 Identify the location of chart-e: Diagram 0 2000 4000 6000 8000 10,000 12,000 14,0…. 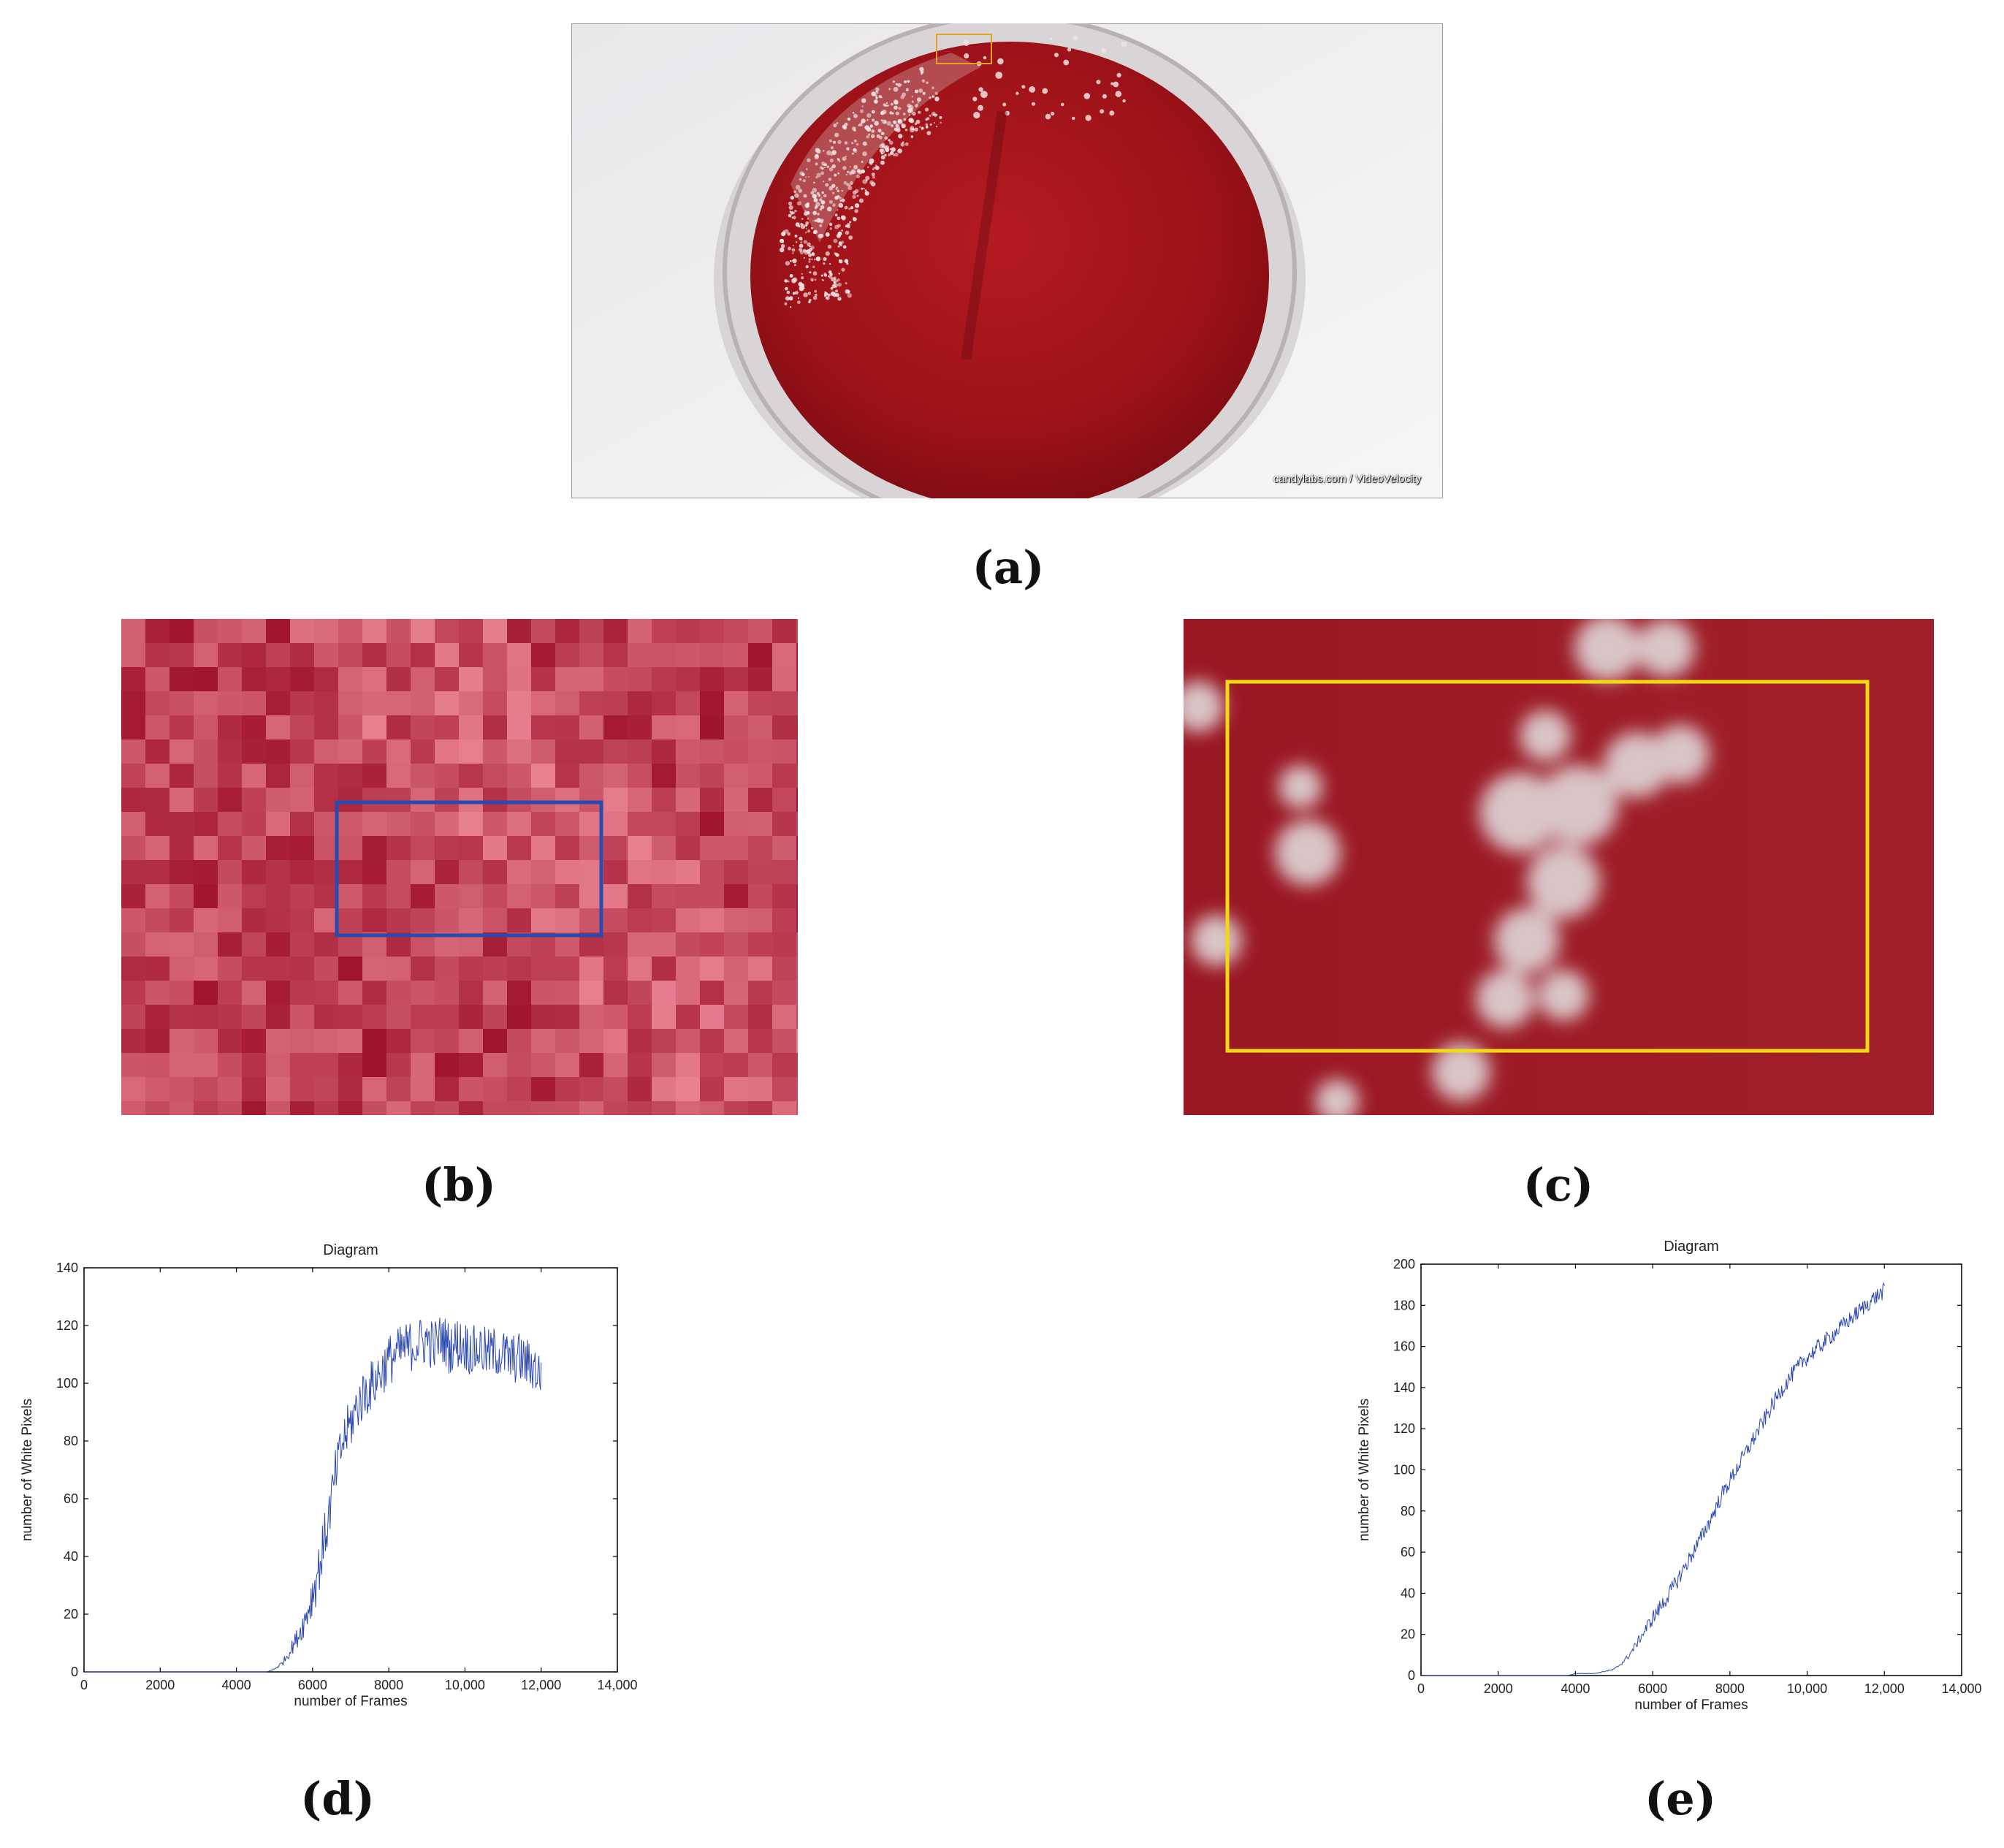
(1670, 1483).